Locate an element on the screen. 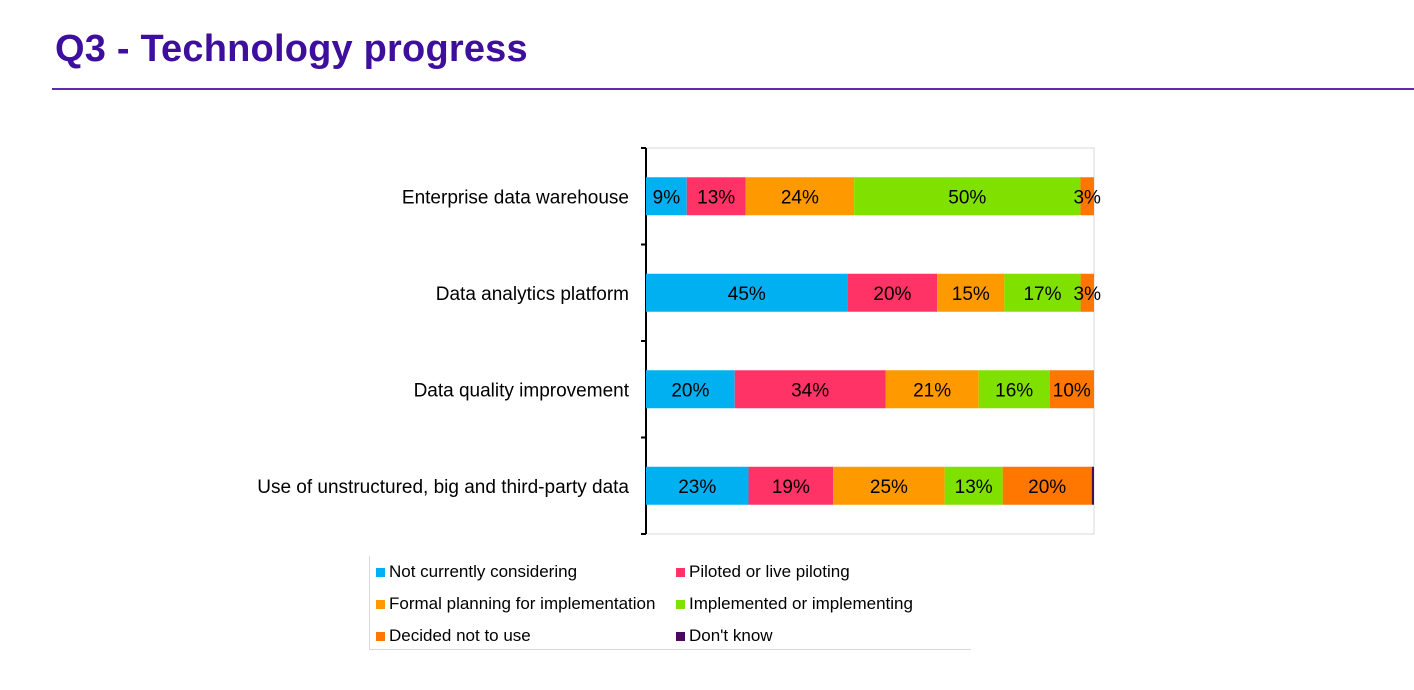  legend-item: Decided not to use is located at coordinates (453, 636).